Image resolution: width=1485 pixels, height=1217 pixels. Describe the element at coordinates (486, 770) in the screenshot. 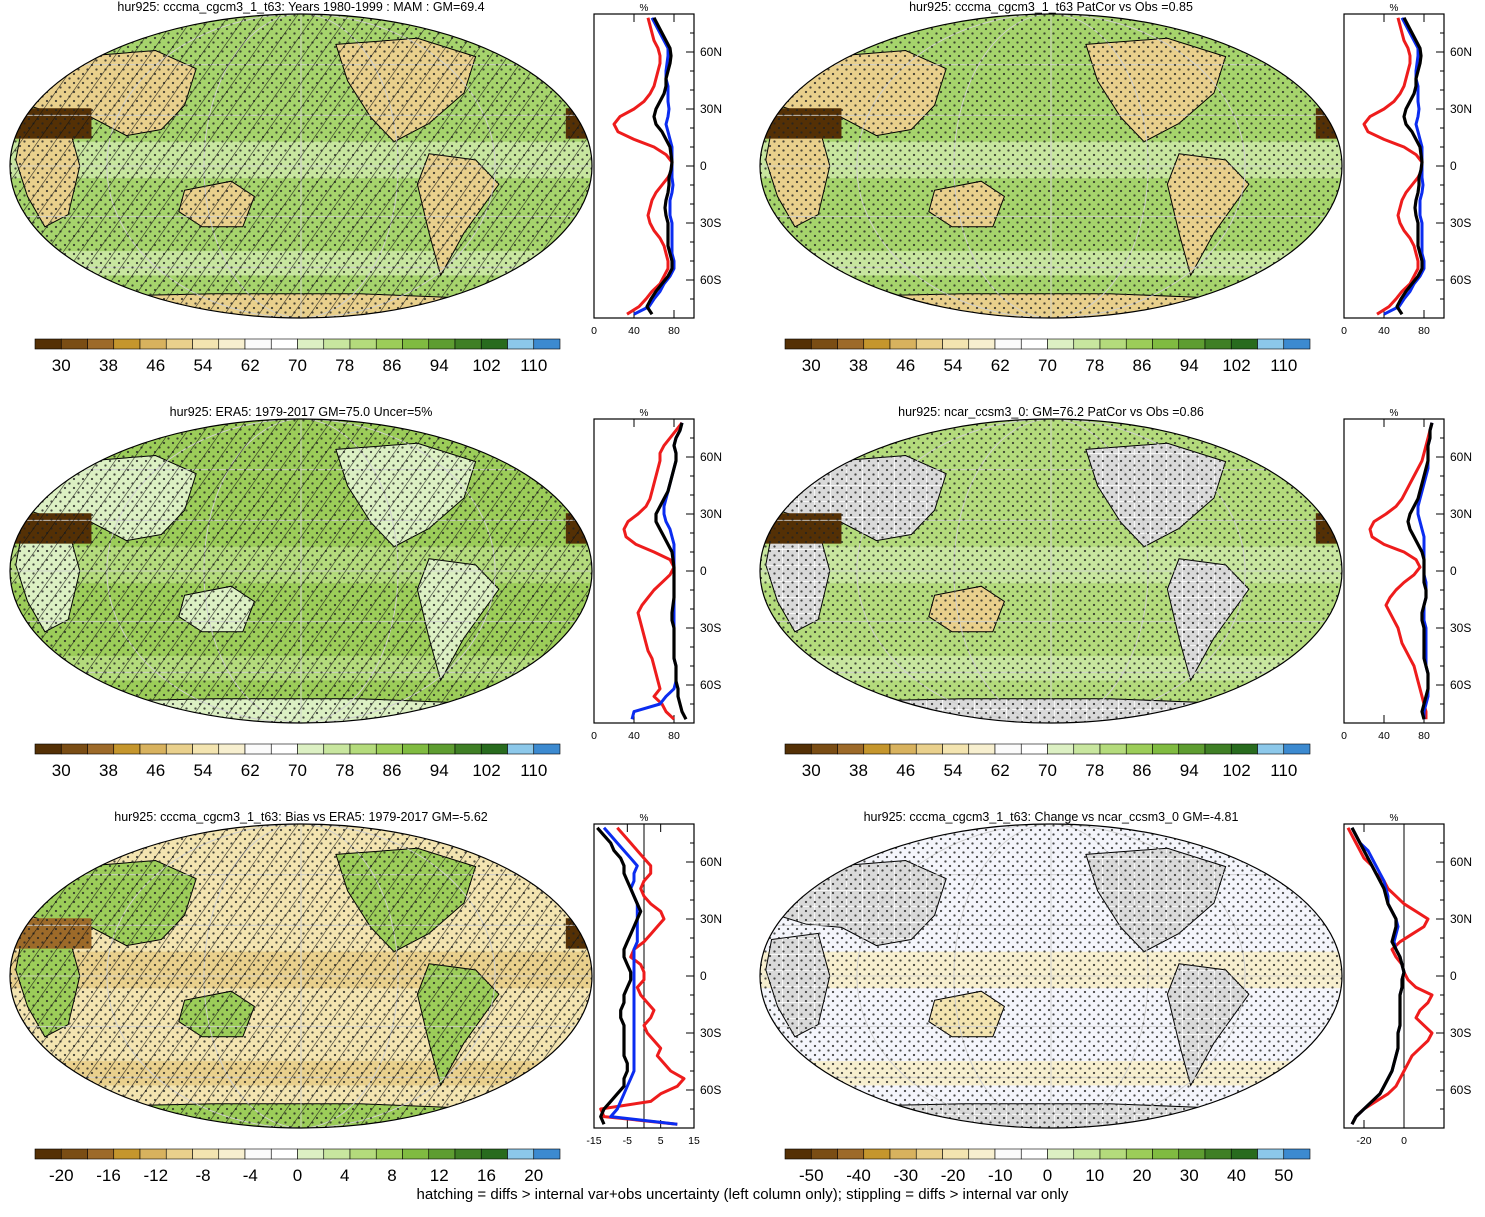

I see `colorbar-tick-label: 102` at that location.